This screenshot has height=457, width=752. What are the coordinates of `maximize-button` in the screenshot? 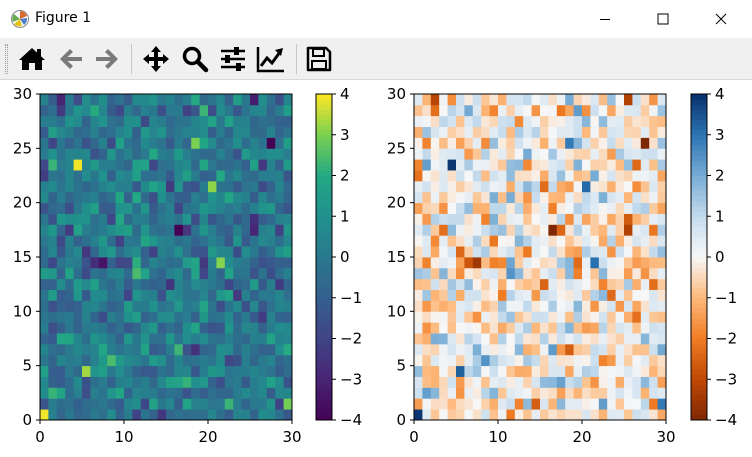 It's located at (663, 19).